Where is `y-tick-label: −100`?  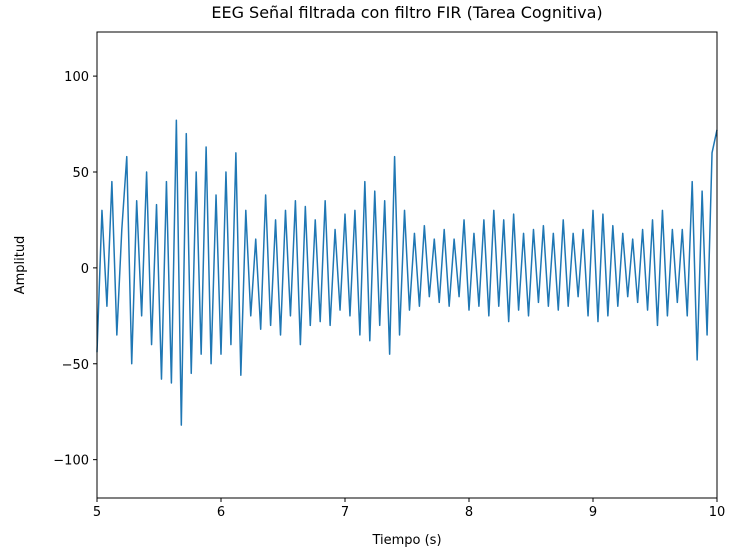
y-tick-label: −100 is located at coordinates (71, 461).